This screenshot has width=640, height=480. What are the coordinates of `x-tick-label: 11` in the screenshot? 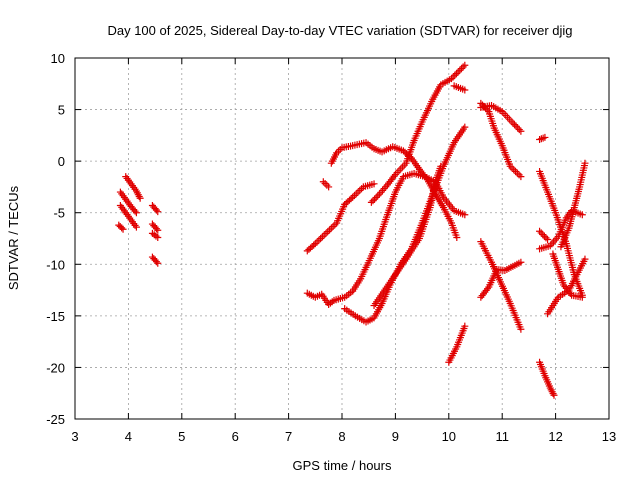 It's located at (502, 436).